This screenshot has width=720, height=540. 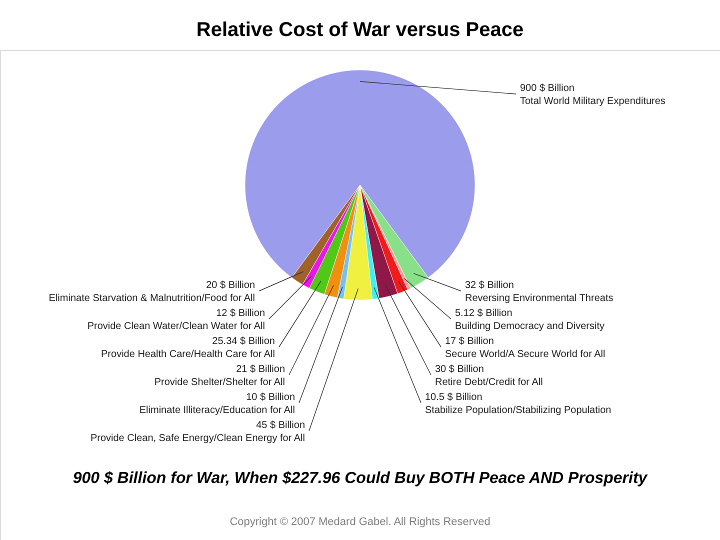 I want to click on data-label: 30 $ Billion, so click(x=459, y=369).